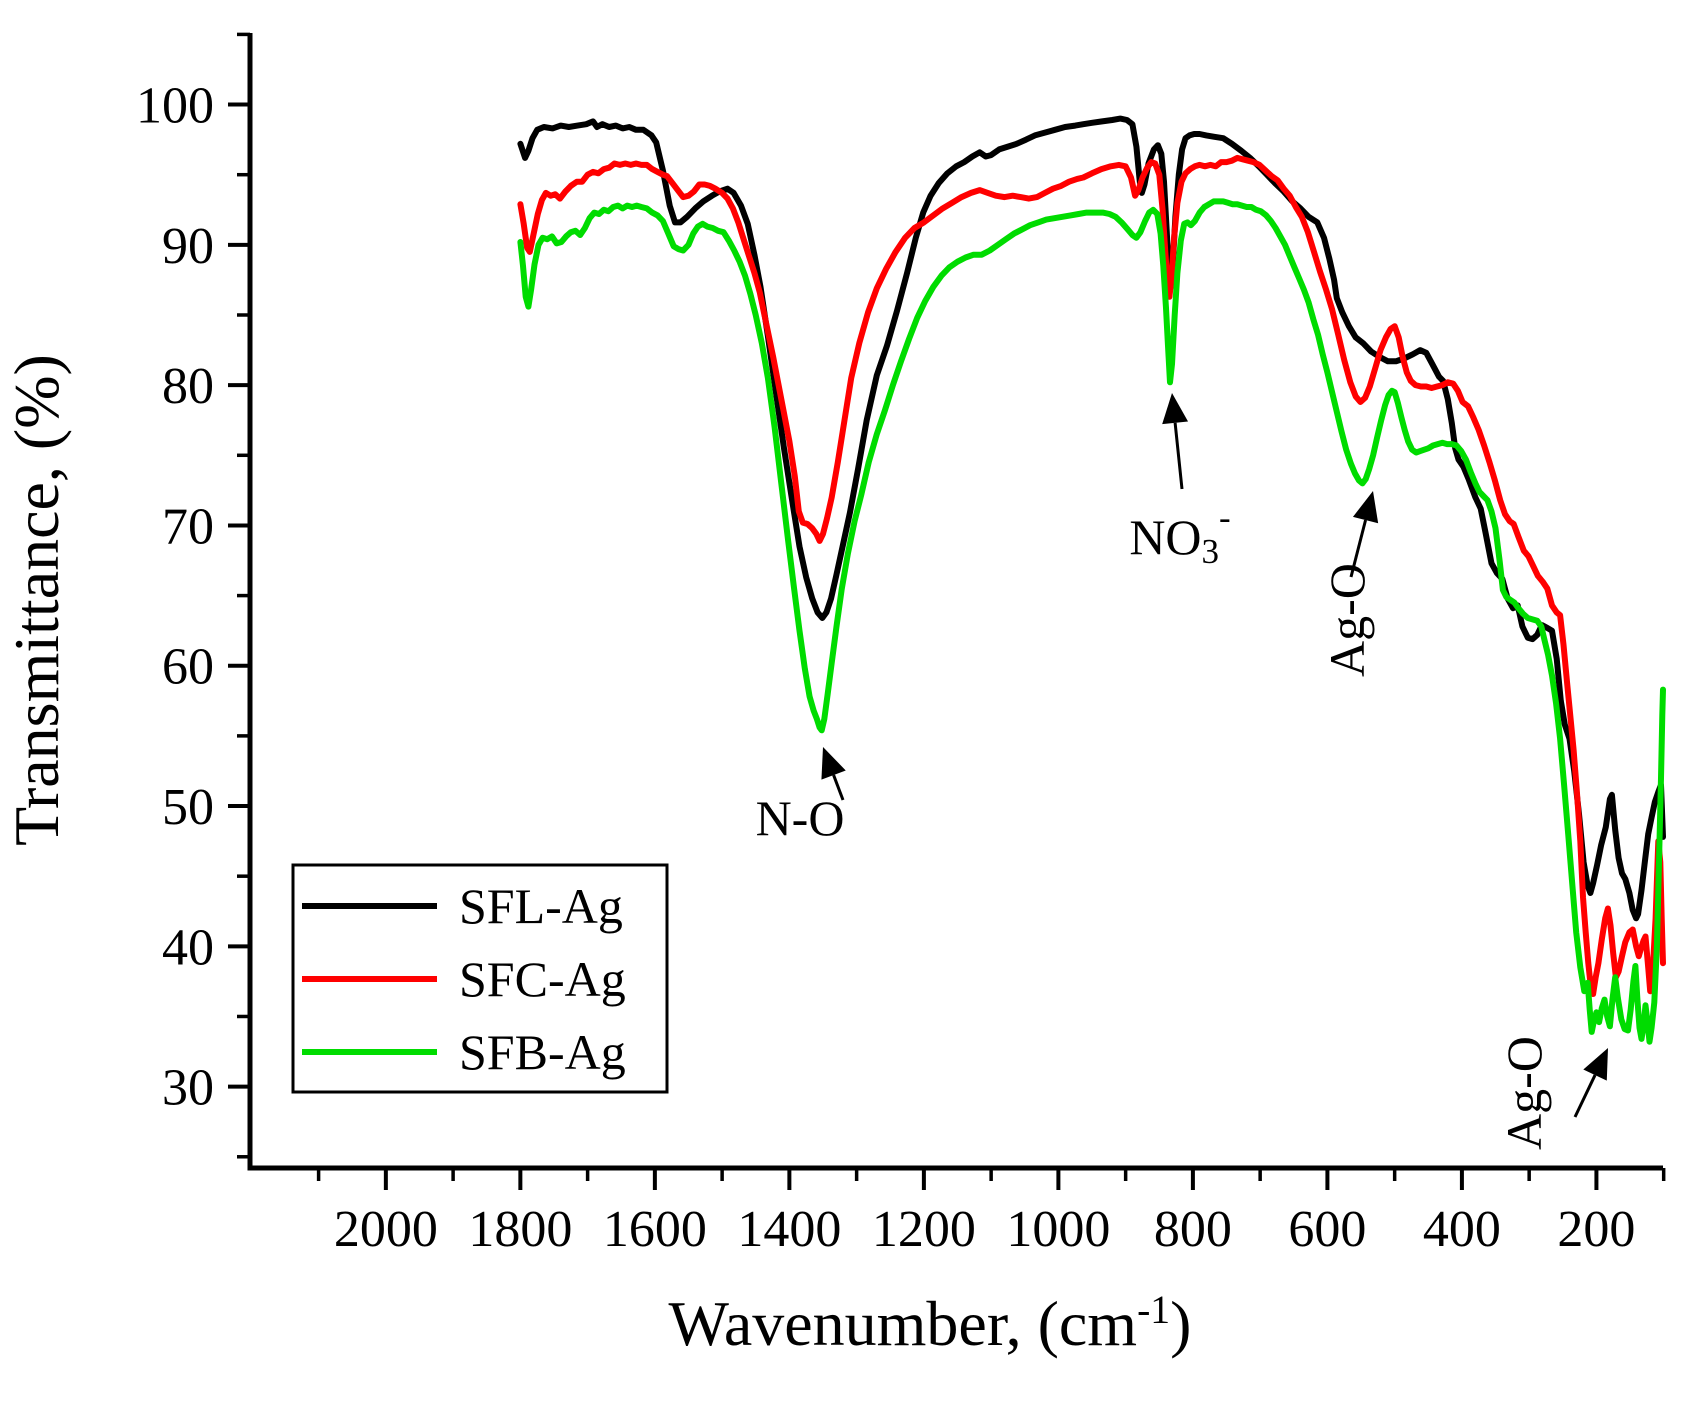  What do you see at coordinates (789, 1229) in the screenshot?
I see `x-tick-label: 1400` at bounding box center [789, 1229].